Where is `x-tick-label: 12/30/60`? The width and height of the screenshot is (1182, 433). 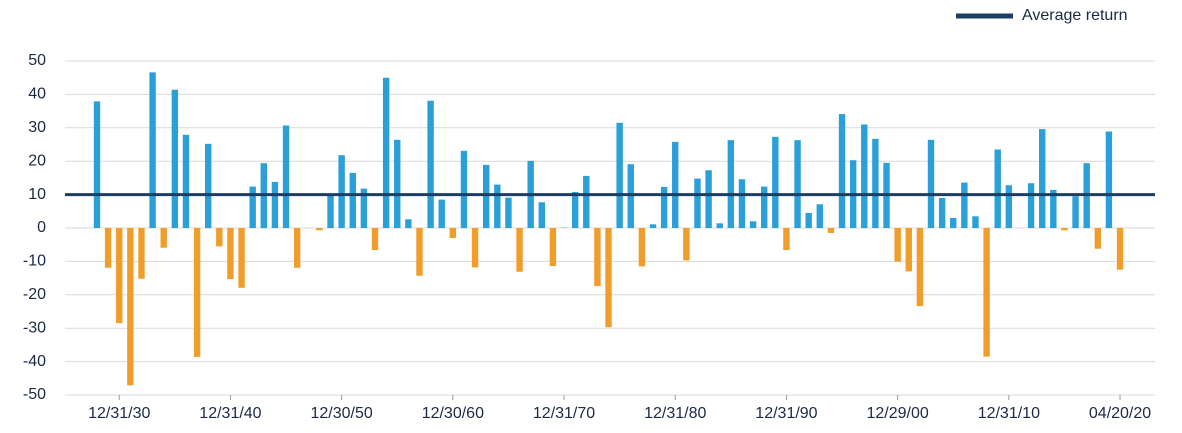
x-tick-label: 12/30/60 is located at coordinates (453, 413).